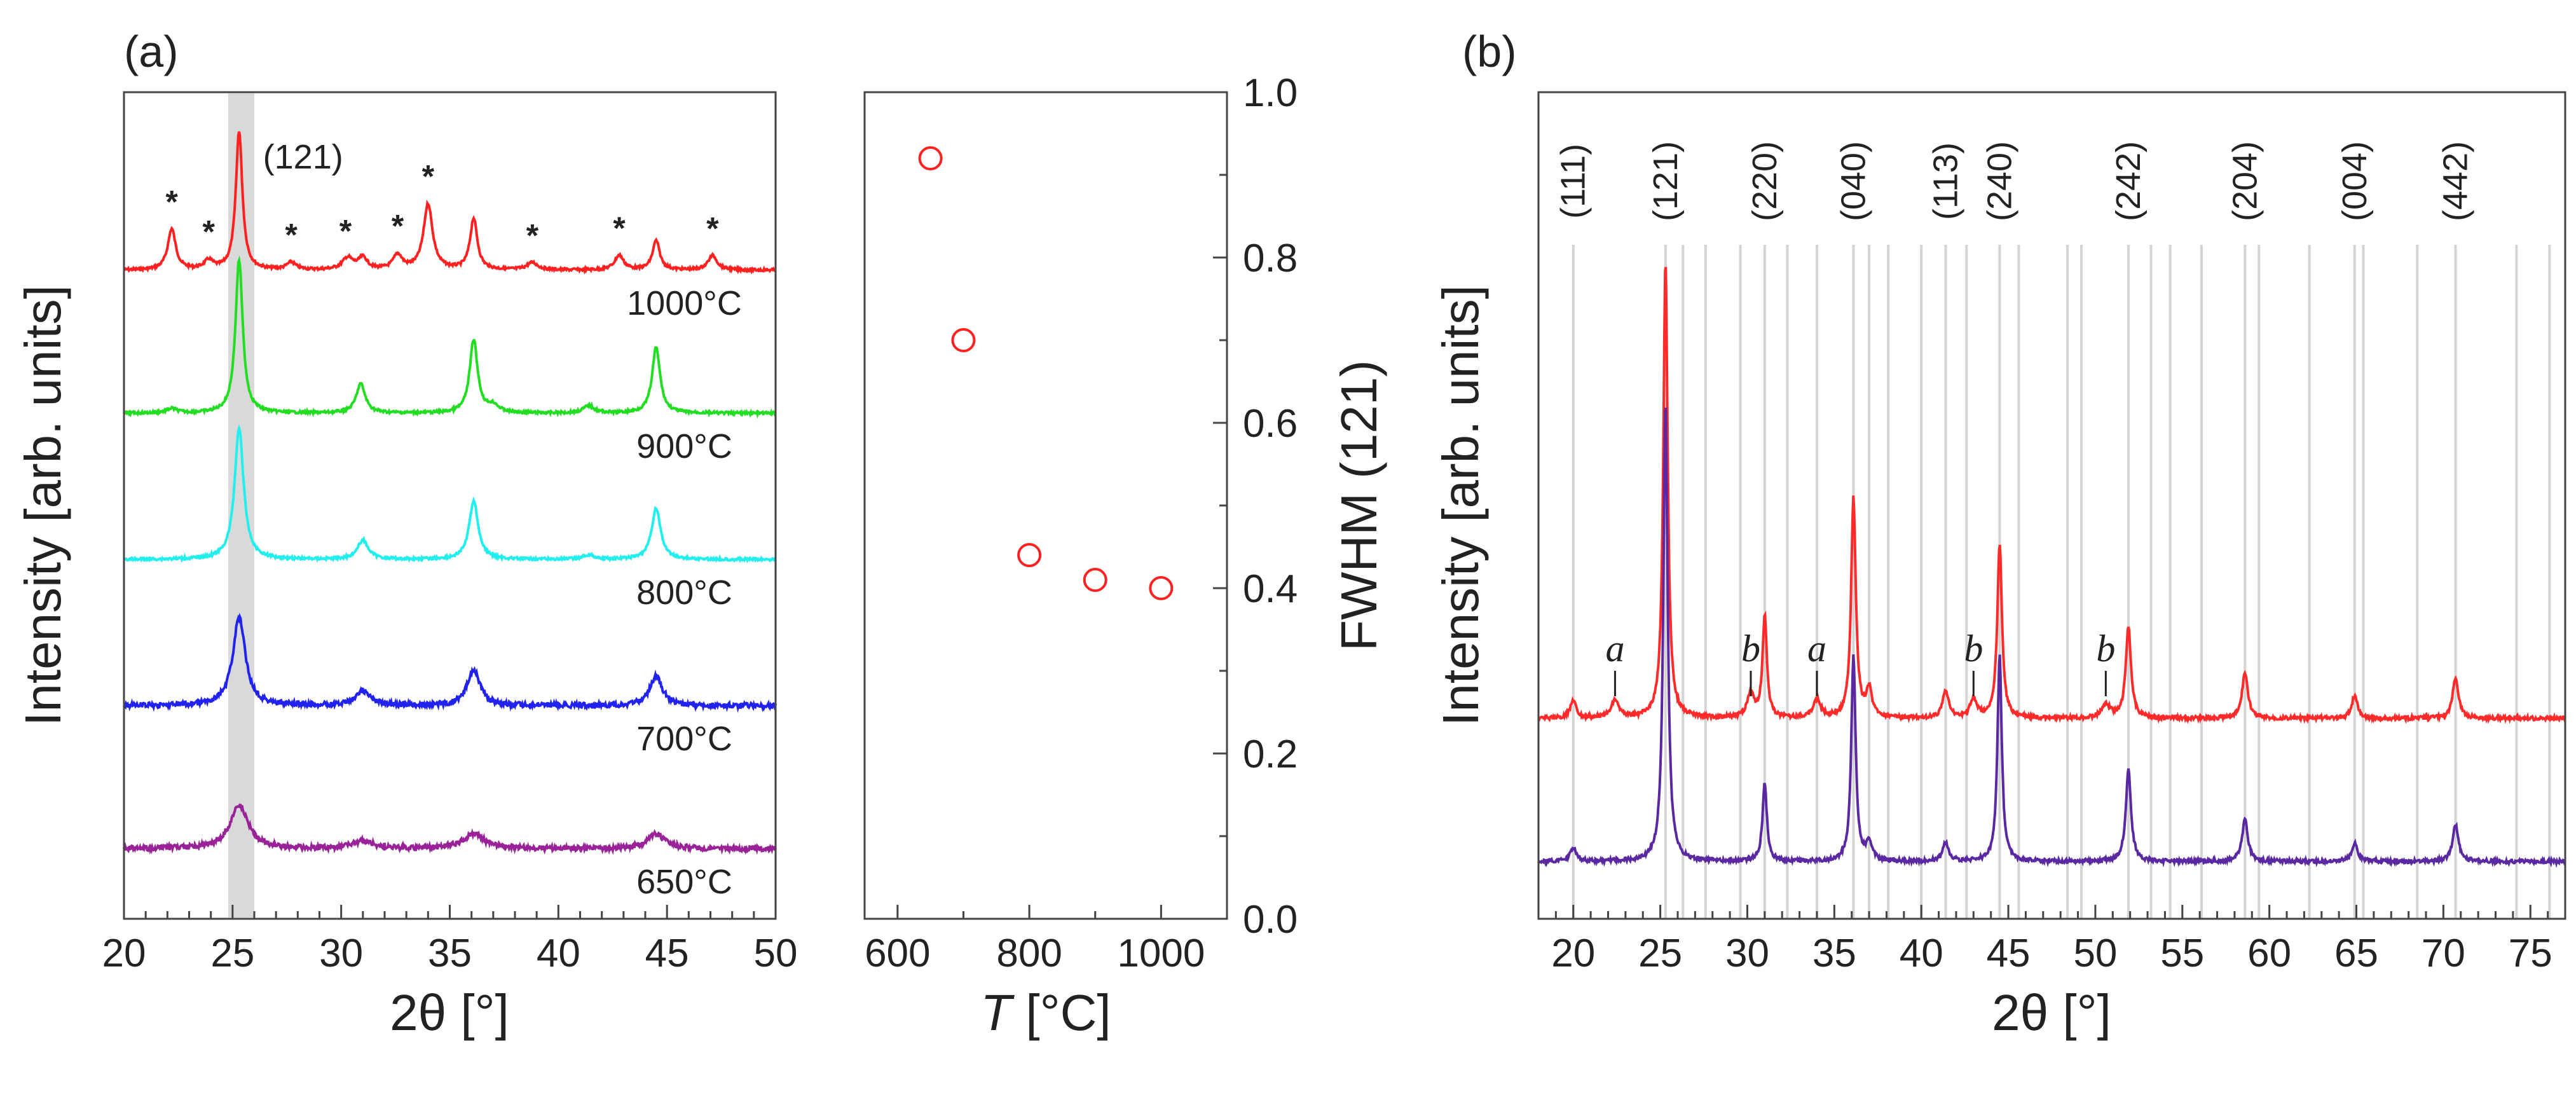 This screenshot has width=2576, height=1114. I want to click on y-tick-label: 0.0, so click(1270, 920).